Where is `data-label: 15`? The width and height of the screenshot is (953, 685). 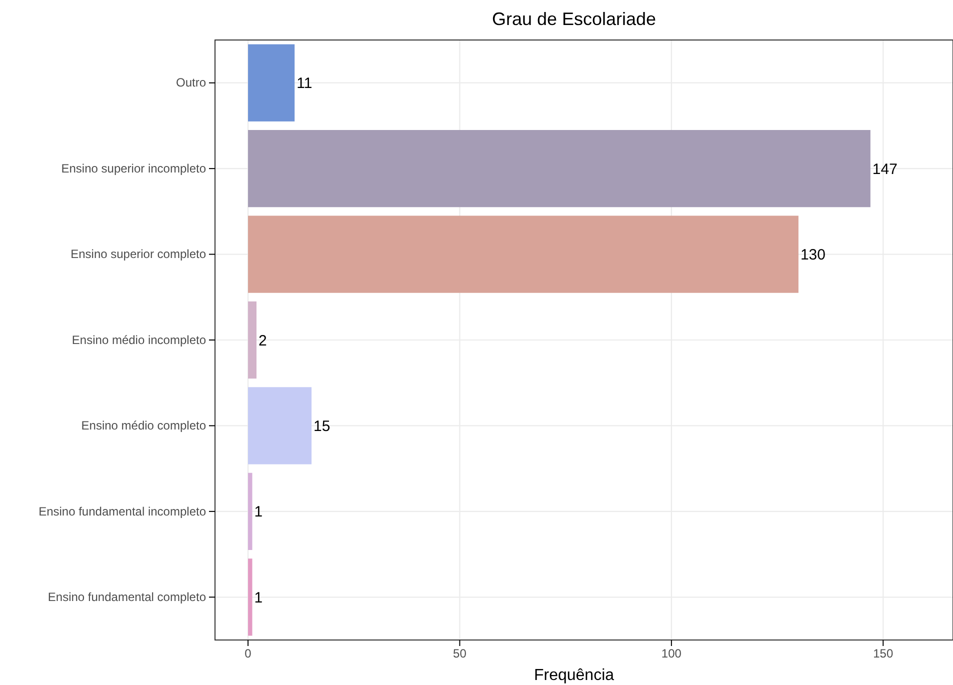
data-label: 15 is located at coordinates (322, 426).